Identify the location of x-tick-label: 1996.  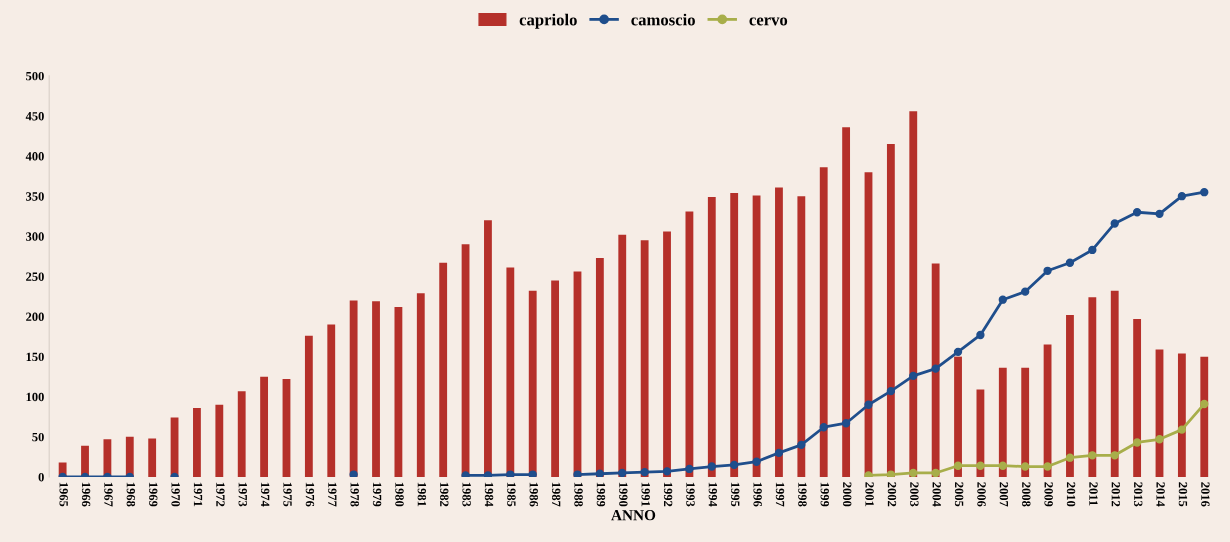
(757, 494).